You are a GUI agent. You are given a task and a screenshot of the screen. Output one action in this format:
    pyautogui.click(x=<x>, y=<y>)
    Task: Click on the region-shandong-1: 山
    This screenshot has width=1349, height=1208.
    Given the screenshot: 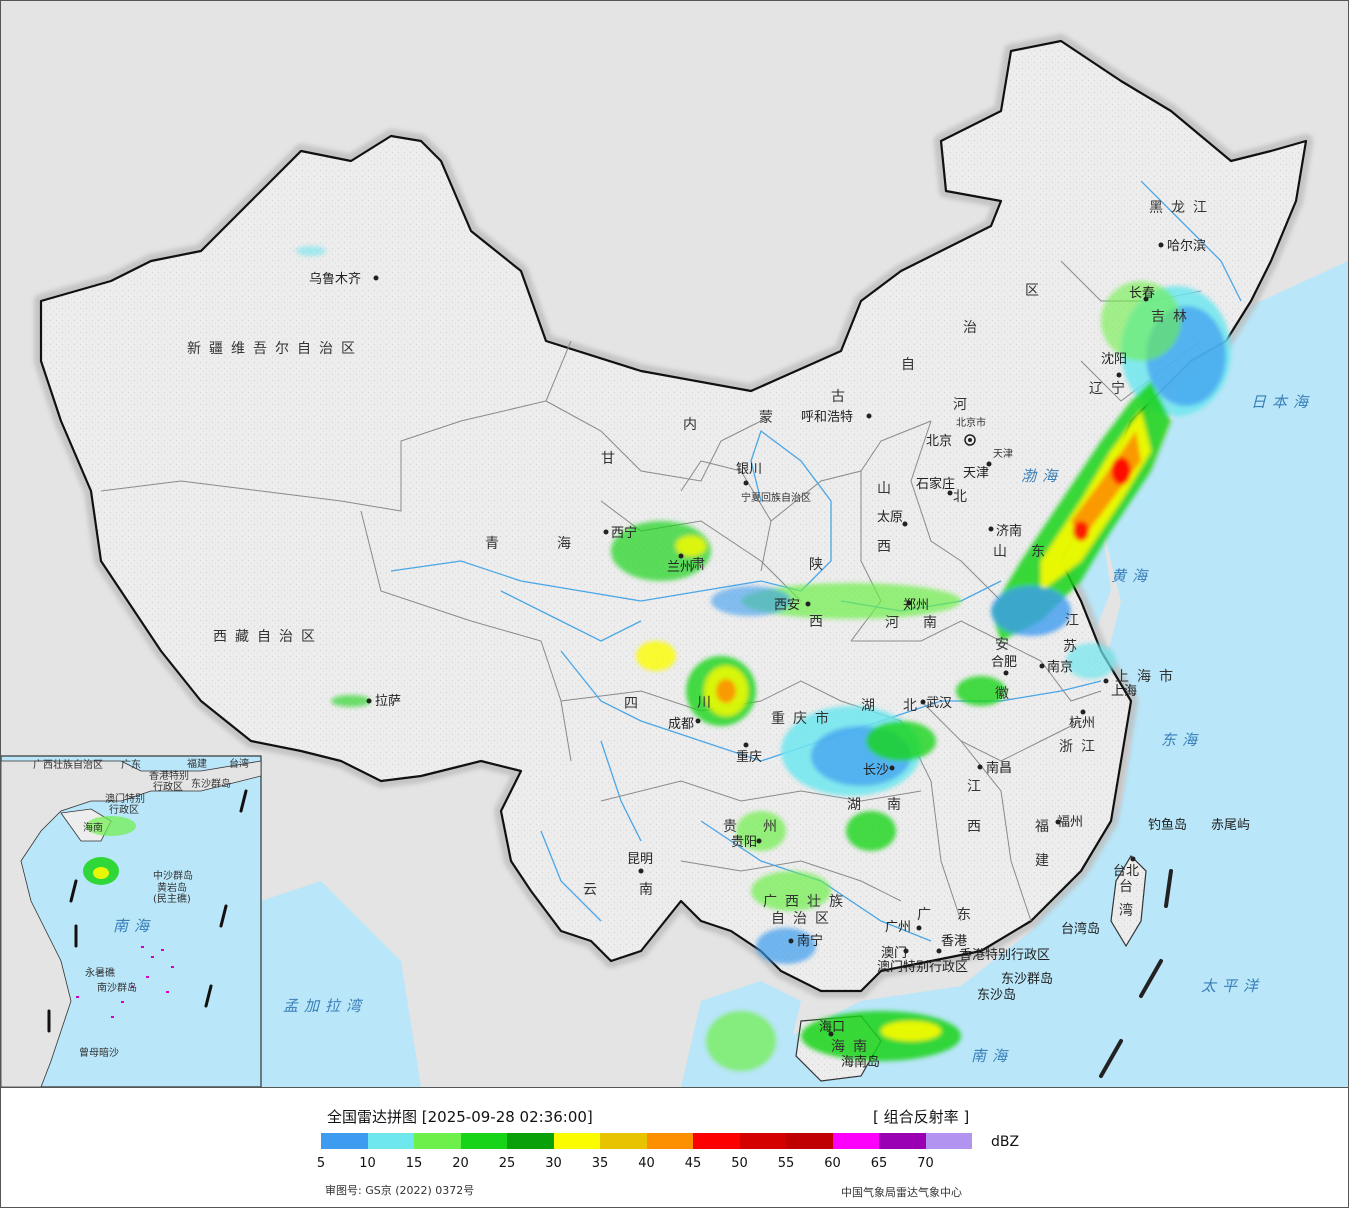 What is the action you would take?
    pyautogui.click(x=1004, y=552)
    